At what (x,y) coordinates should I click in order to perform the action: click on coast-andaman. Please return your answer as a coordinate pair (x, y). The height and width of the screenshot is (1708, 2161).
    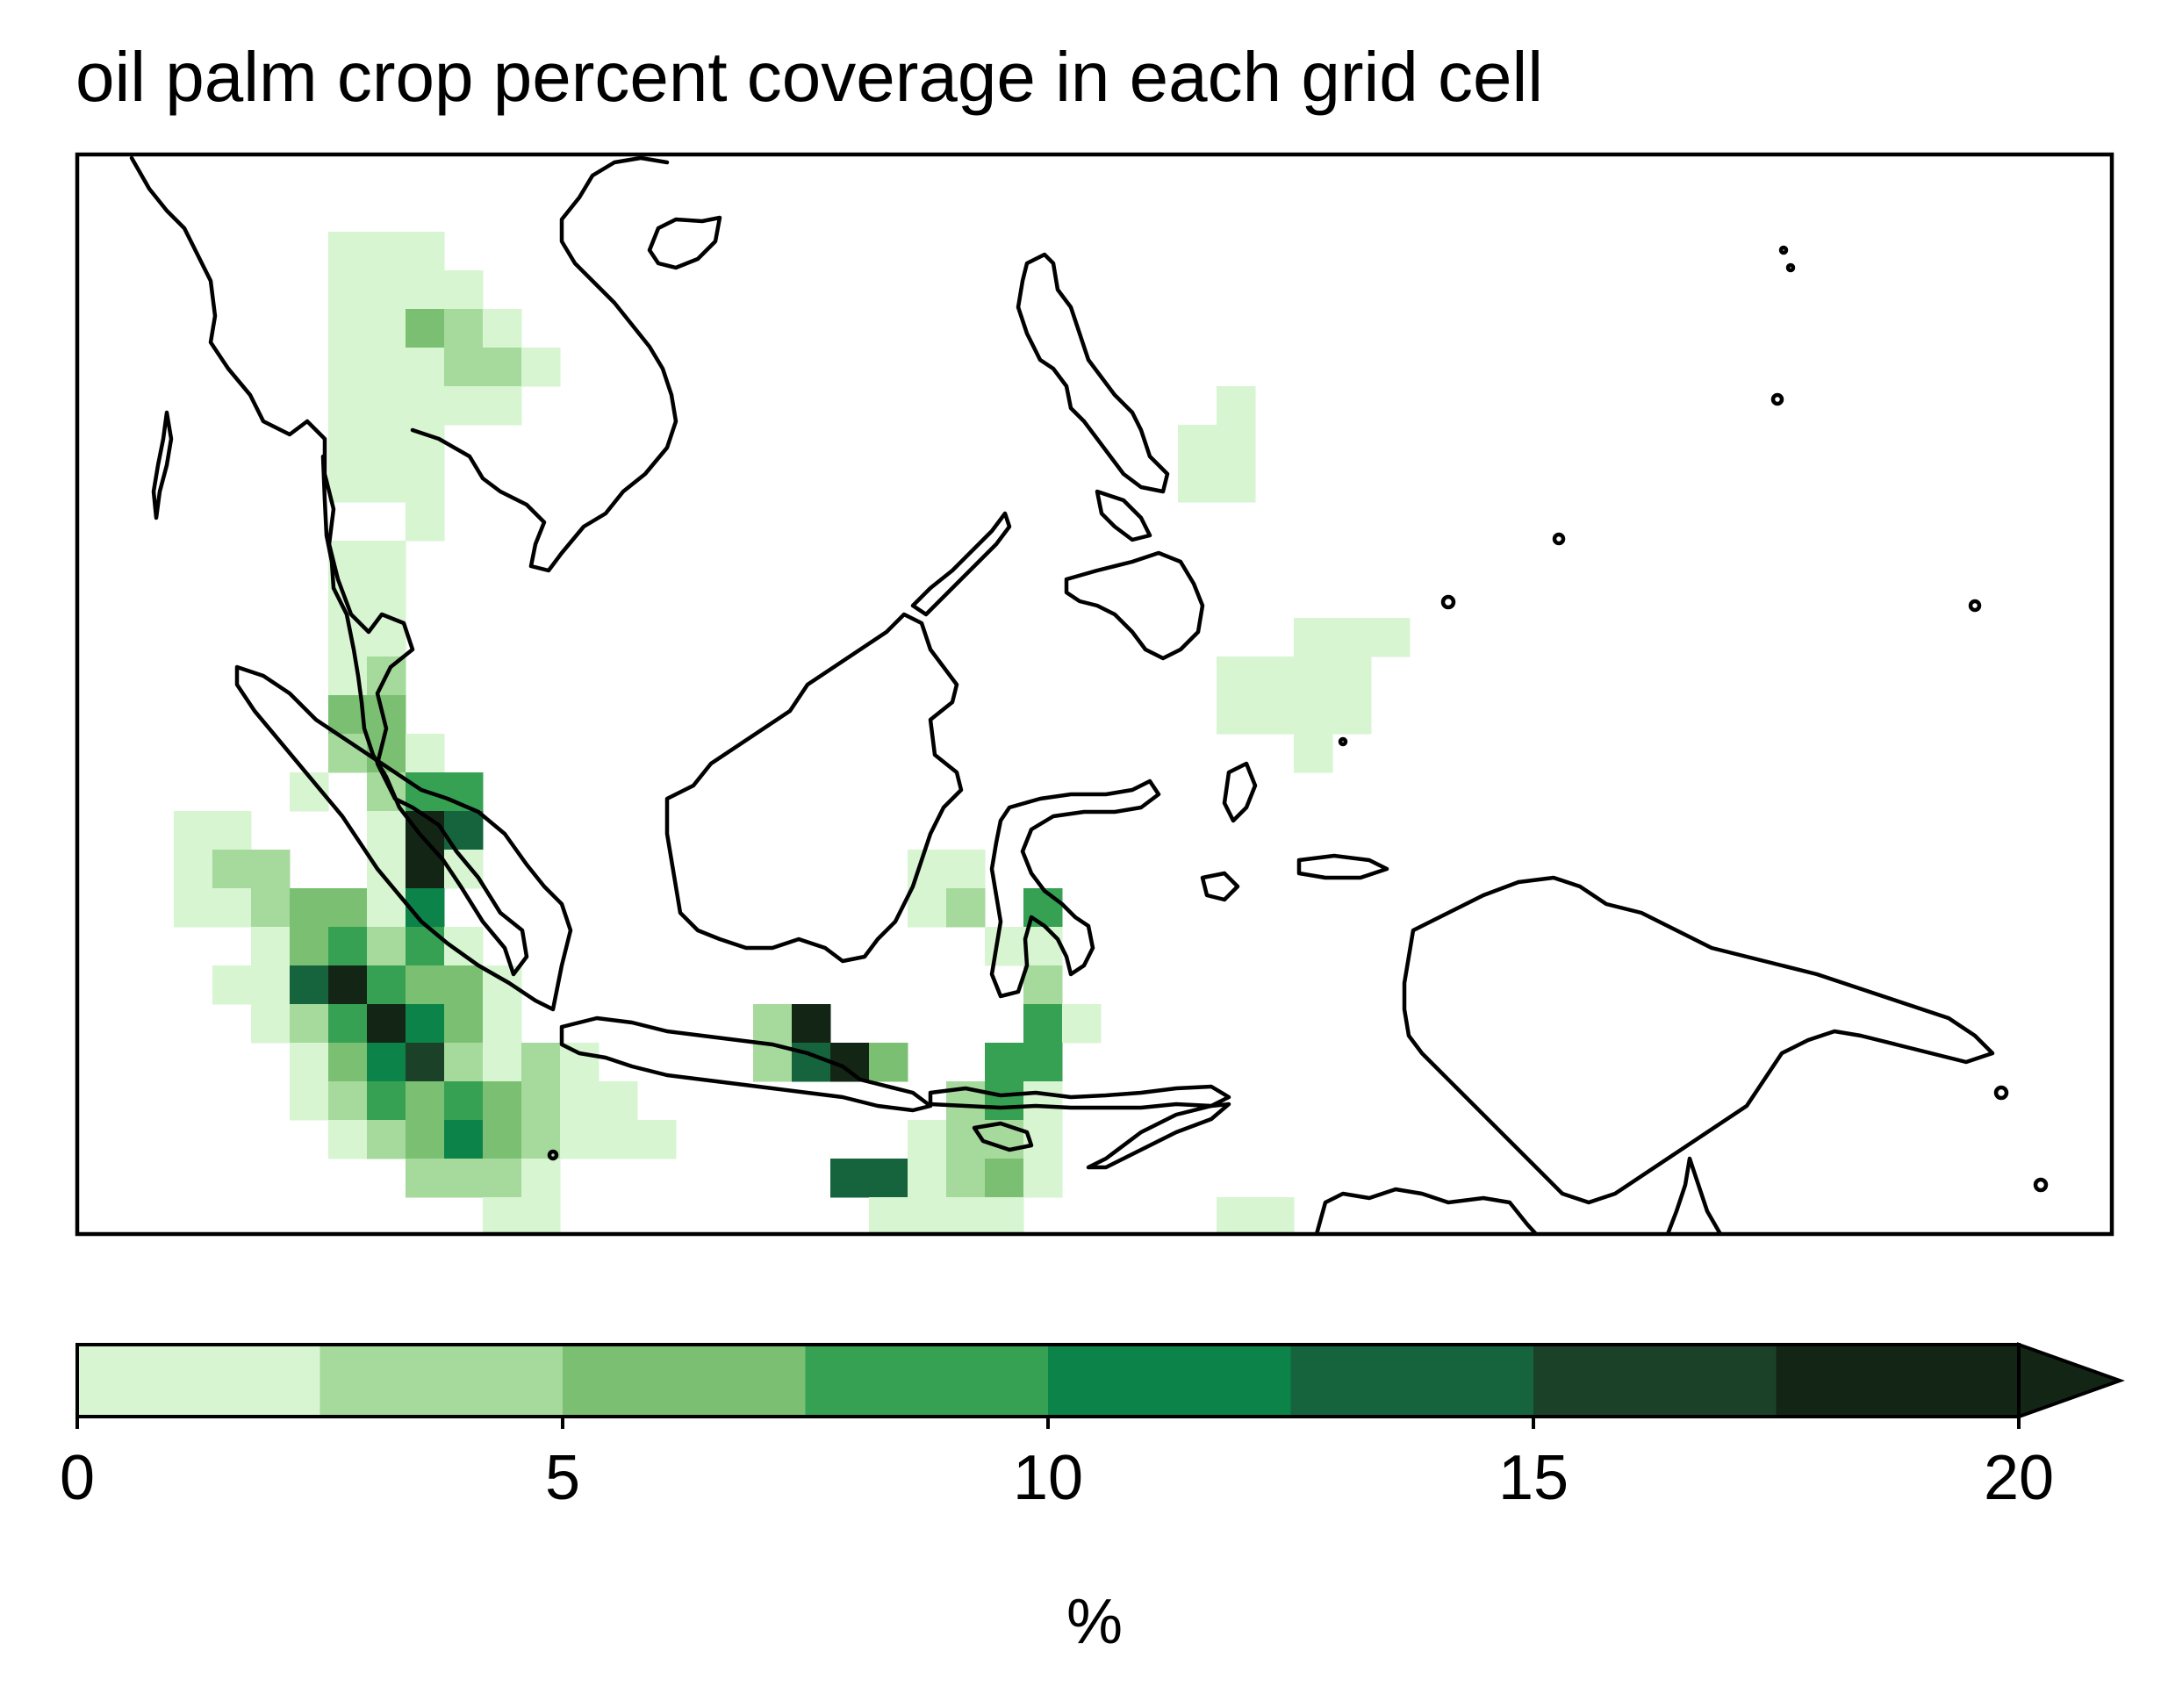
    Looking at the image, I should click on (162, 465).